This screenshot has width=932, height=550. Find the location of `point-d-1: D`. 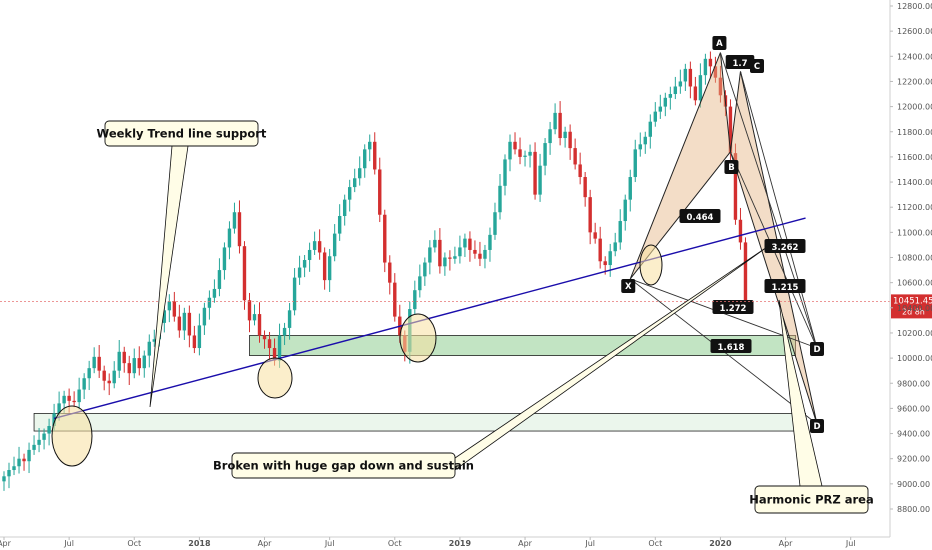

point-d-1: D is located at coordinates (816, 350).